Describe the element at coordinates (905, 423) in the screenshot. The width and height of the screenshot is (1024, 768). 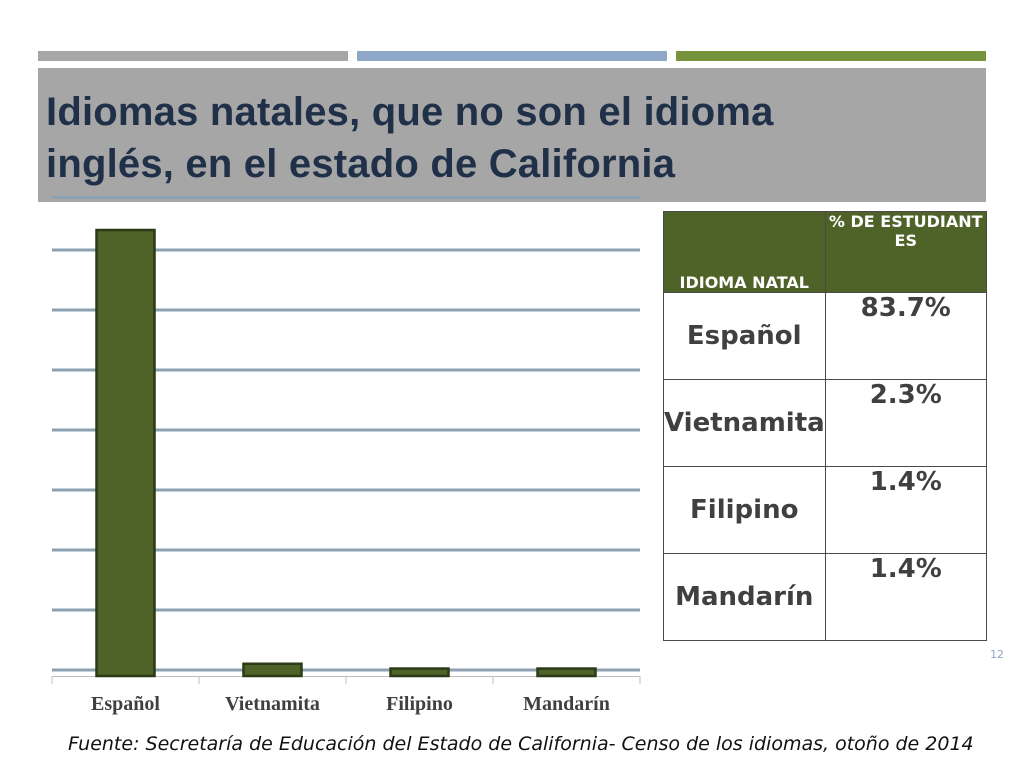
I see `row-percentage: 2.3%` at that location.